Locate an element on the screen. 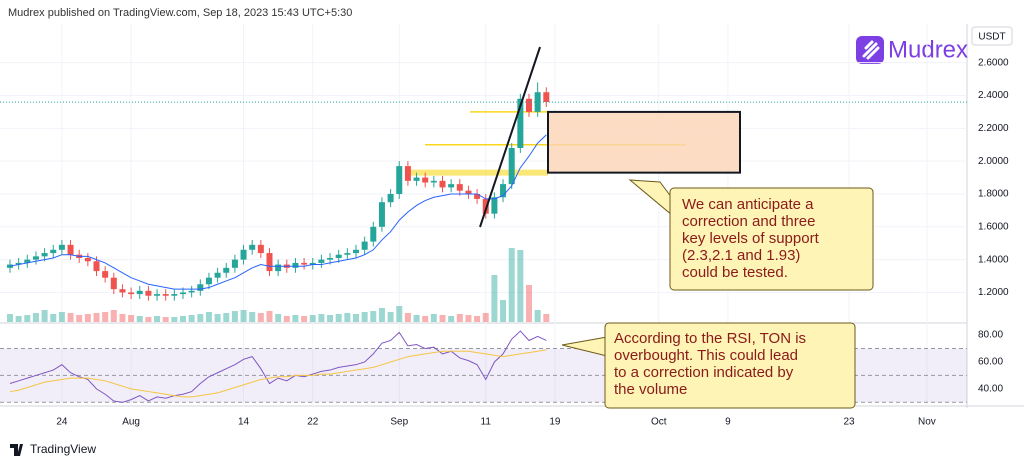 This screenshot has width=1024, height=464. footer: TradingView is located at coordinates (53, 449).